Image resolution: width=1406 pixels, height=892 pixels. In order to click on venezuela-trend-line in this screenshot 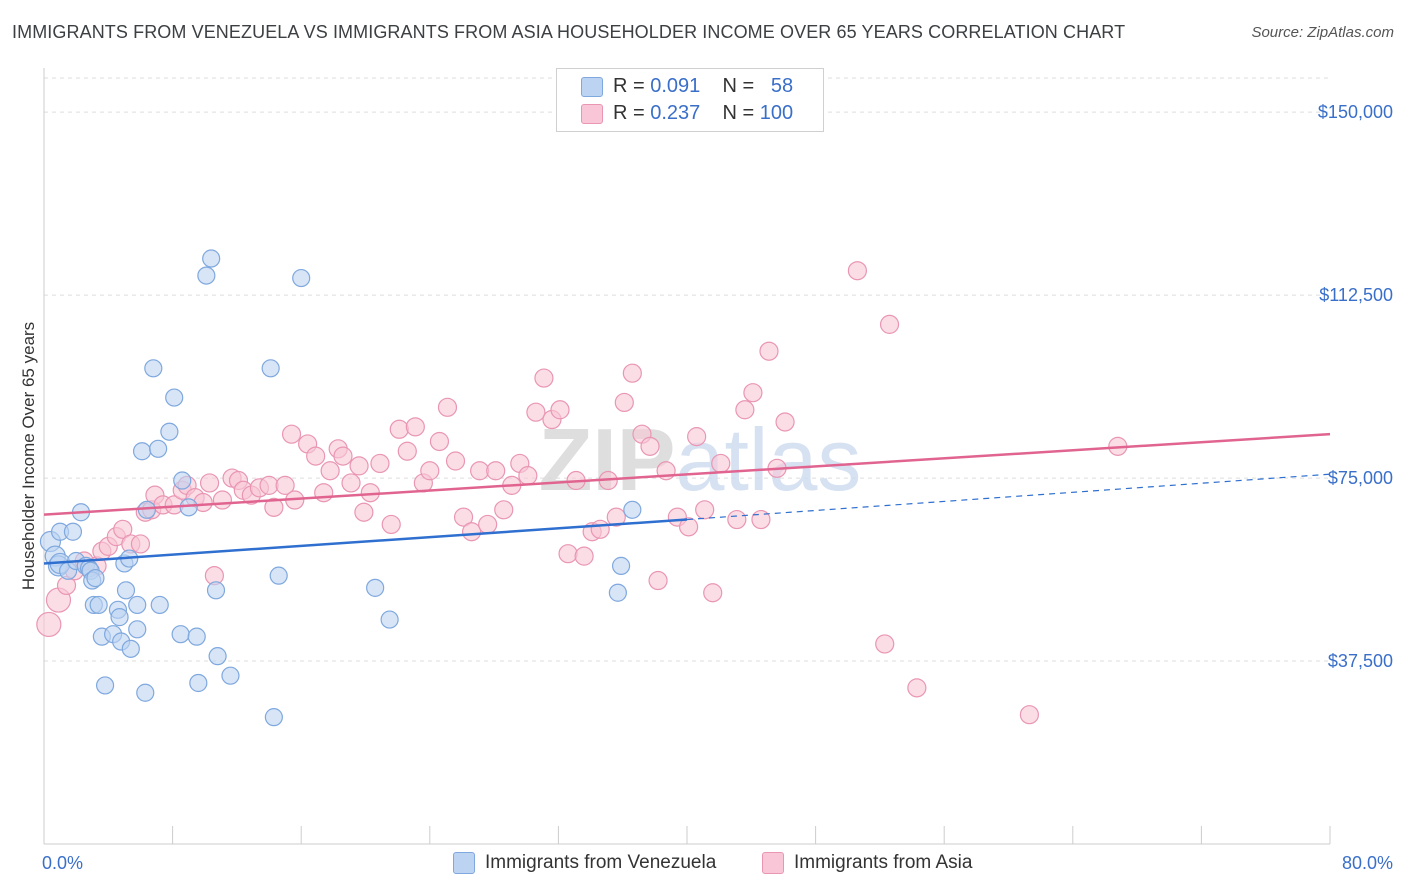, I will do `click(365, 541)`.